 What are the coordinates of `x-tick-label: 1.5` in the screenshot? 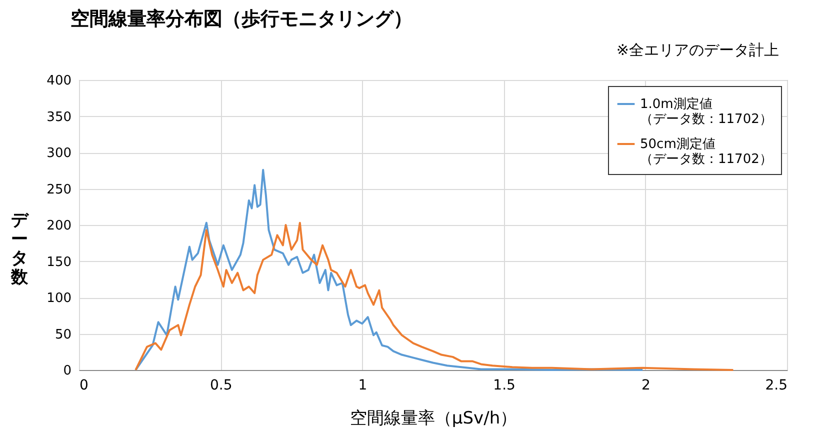 It's located at (504, 386).